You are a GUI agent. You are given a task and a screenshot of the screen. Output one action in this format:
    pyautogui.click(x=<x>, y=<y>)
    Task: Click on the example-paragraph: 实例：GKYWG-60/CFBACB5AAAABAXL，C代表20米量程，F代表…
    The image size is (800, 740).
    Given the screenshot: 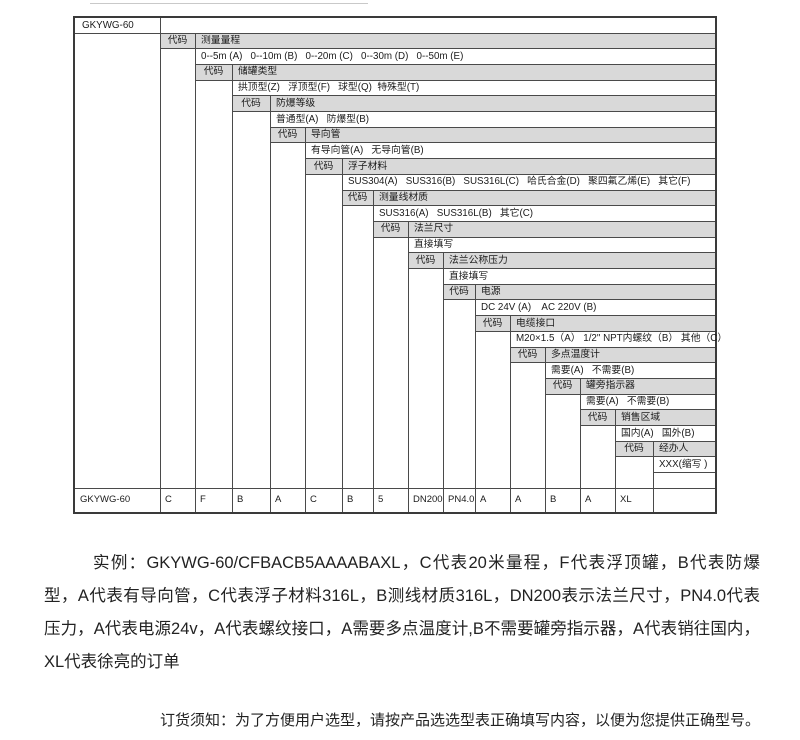 What is the action you would take?
    pyautogui.click(x=402, y=612)
    